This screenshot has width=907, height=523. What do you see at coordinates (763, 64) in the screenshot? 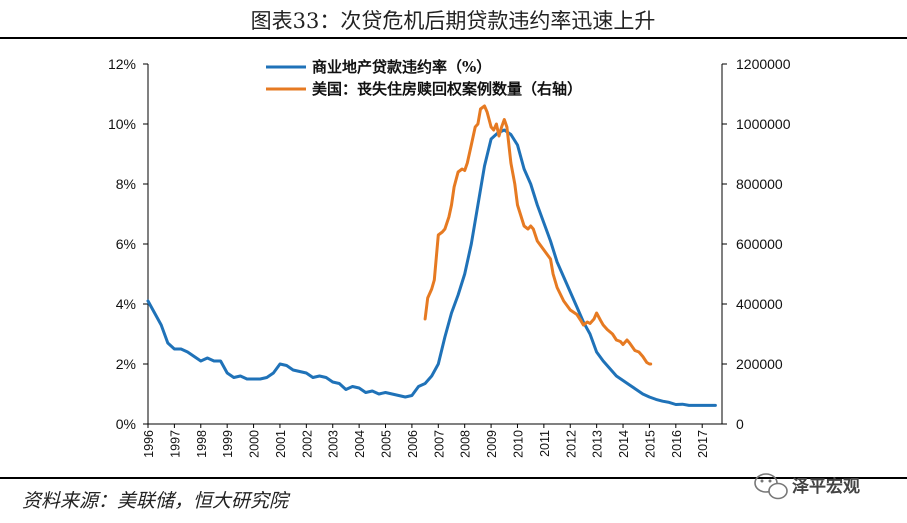
I see `right-tick-label: 1200000` at bounding box center [763, 64].